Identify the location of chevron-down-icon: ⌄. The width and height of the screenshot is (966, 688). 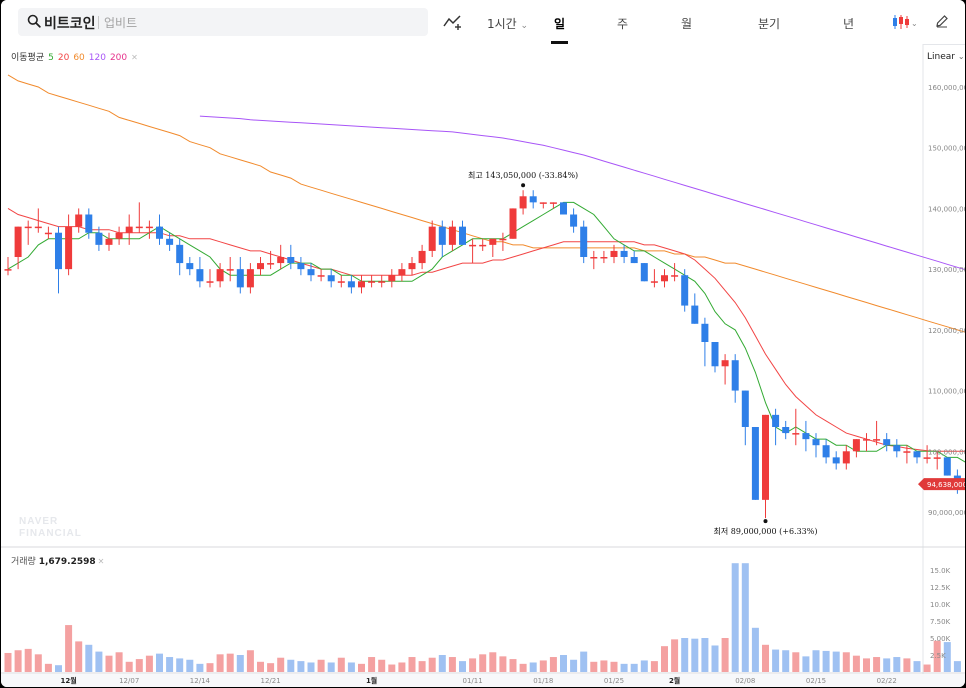
(524, 26).